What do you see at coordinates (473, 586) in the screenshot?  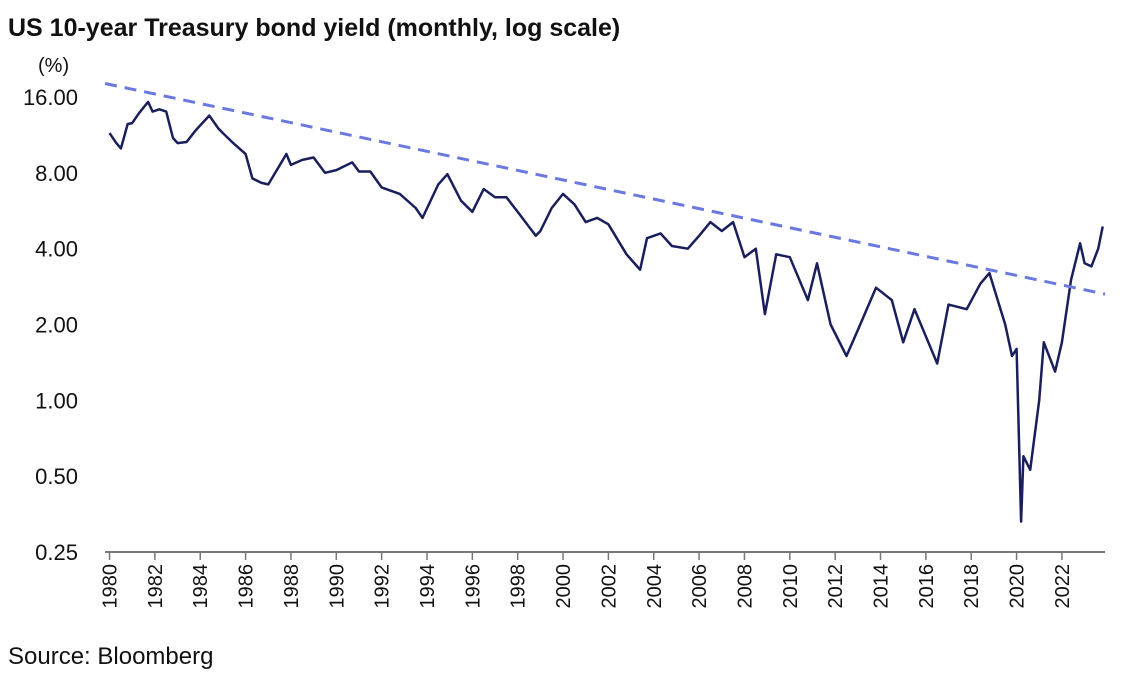 I see `x-tick-label: 1996` at bounding box center [473, 586].